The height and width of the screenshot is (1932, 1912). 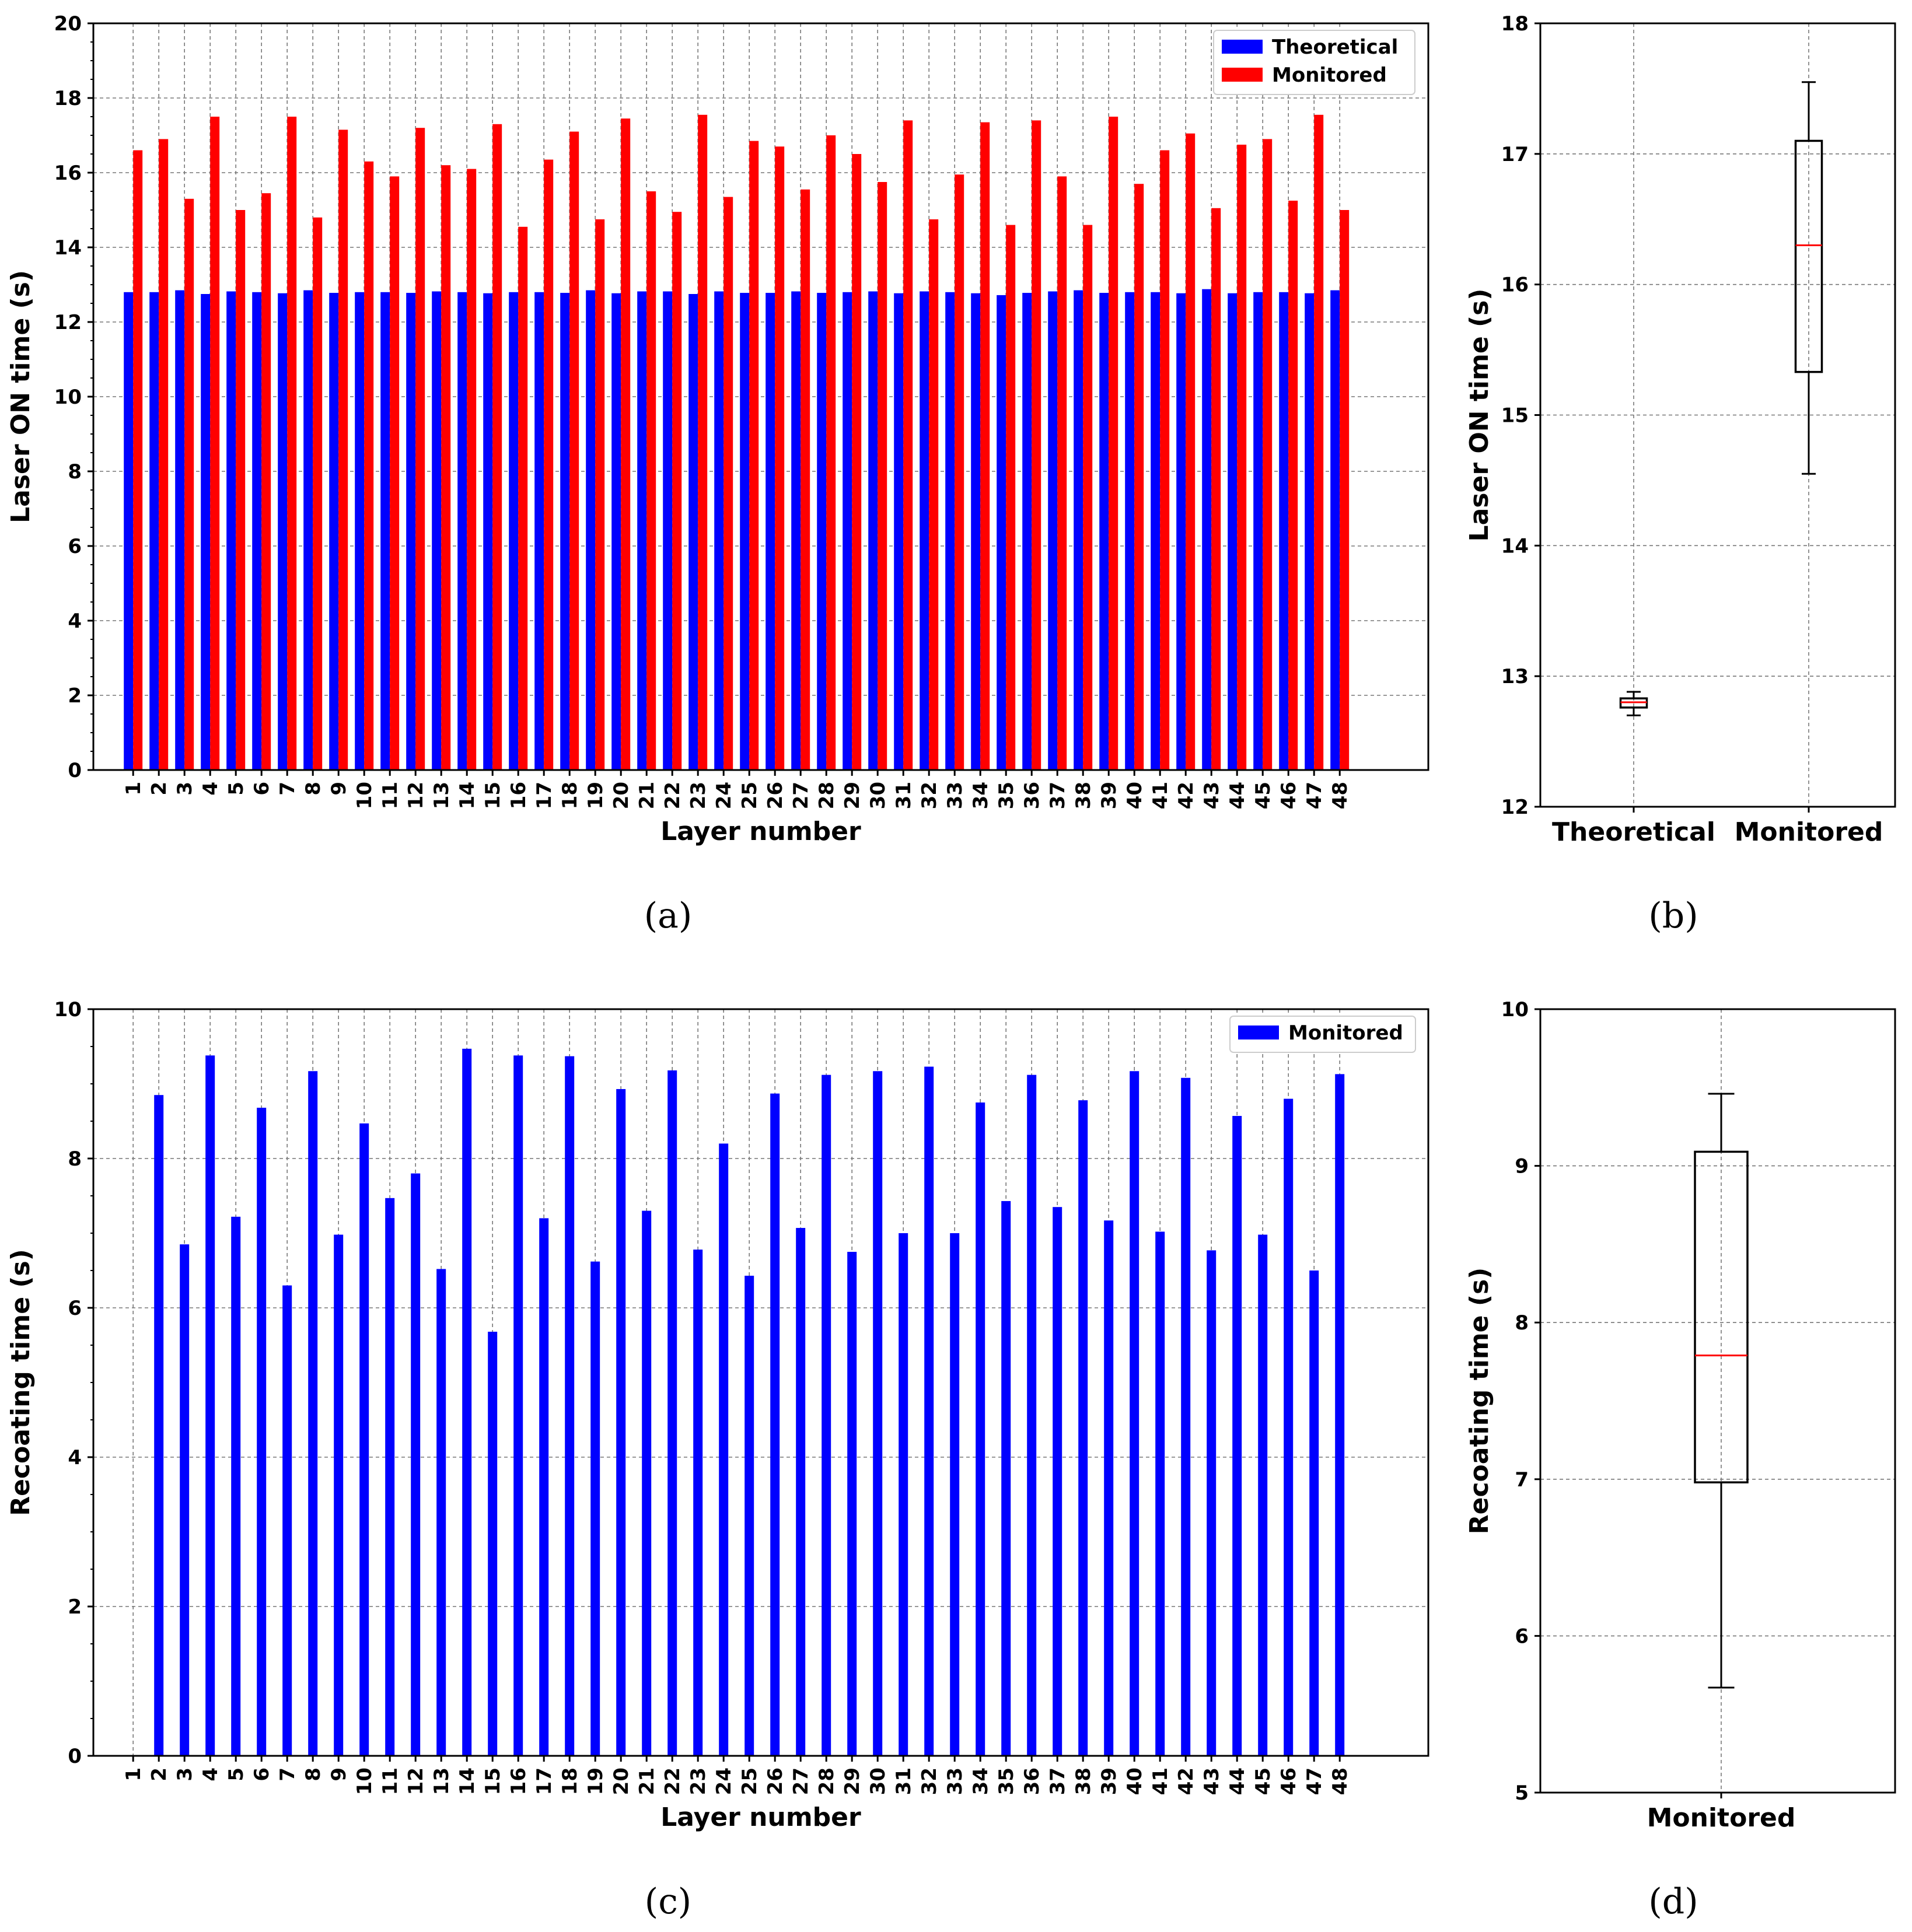 I want to click on x-tick-label: 4, so click(x=210, y=1775).